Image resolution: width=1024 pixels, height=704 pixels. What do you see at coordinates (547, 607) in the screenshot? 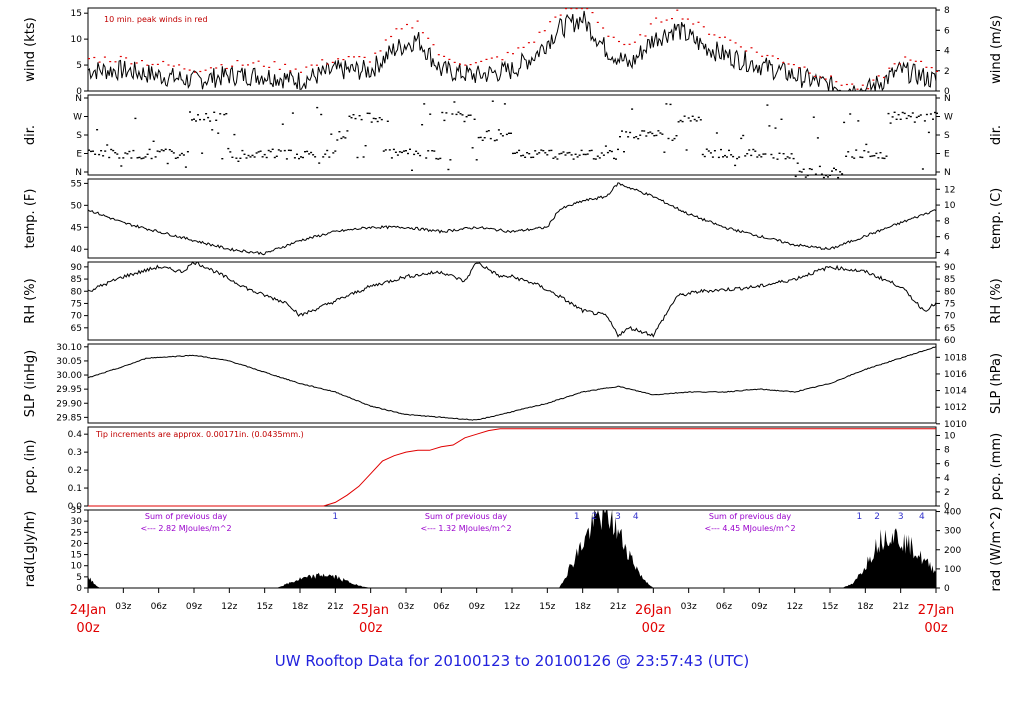
I see `x-hour-label: 15z` at bounding box center [547, 607].